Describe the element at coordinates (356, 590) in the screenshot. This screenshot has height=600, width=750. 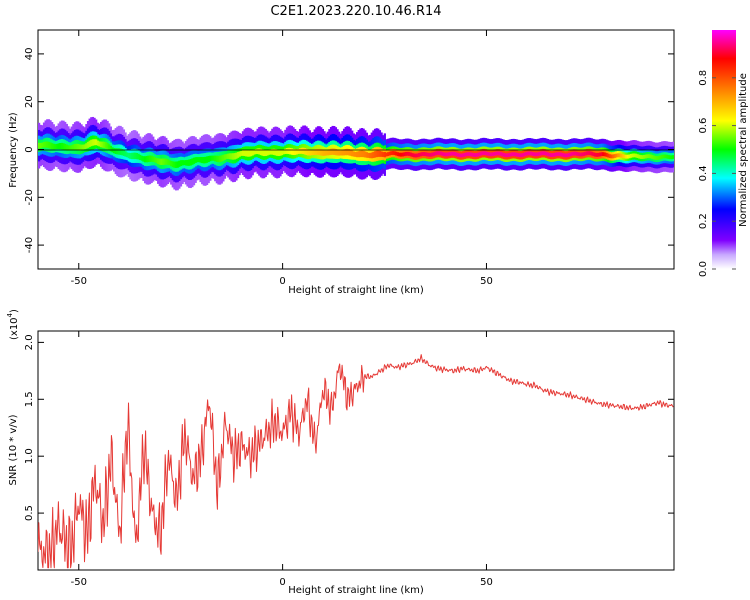
I see `snr-xlabel: Height of straight line (km)` at that location.